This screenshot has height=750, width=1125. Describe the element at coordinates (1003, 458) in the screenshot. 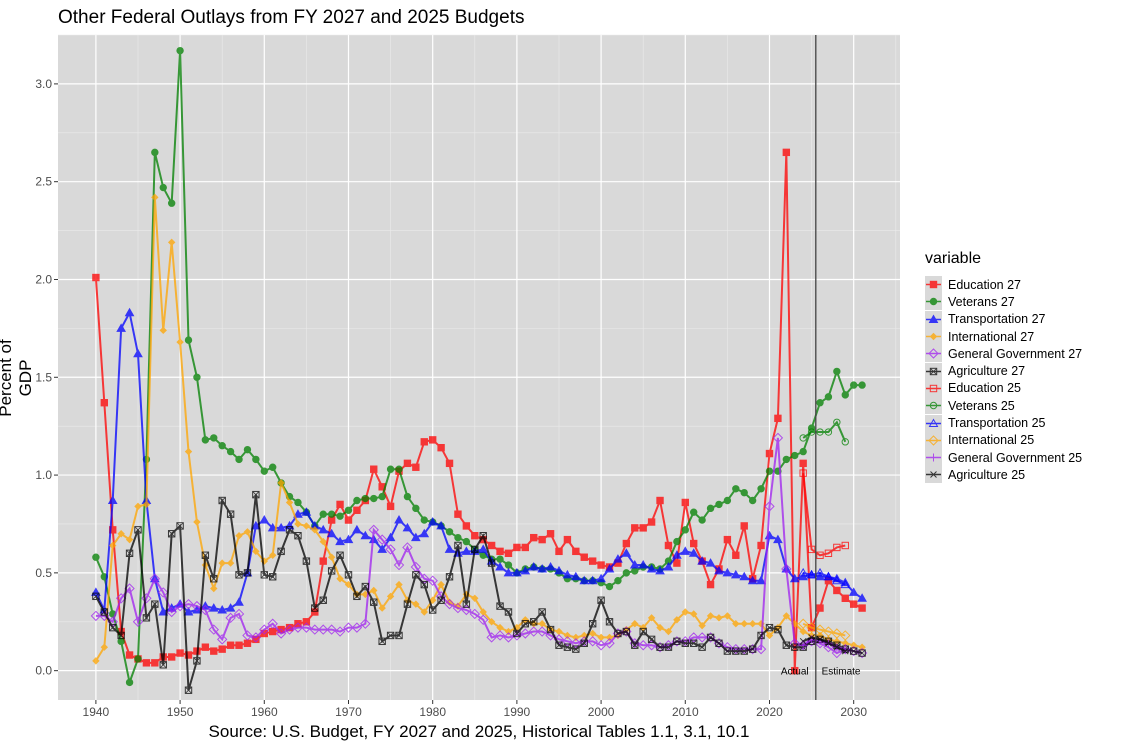

I see `legend-item: General Government 25` at that location.